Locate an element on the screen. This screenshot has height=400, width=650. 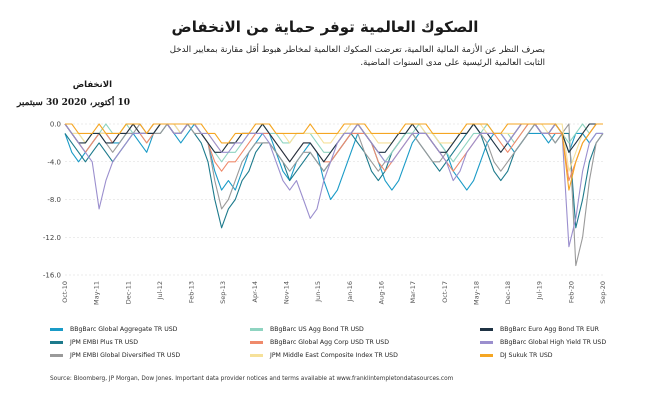
x-tick-label: Jul-12 is located at coordinates (160, 290).